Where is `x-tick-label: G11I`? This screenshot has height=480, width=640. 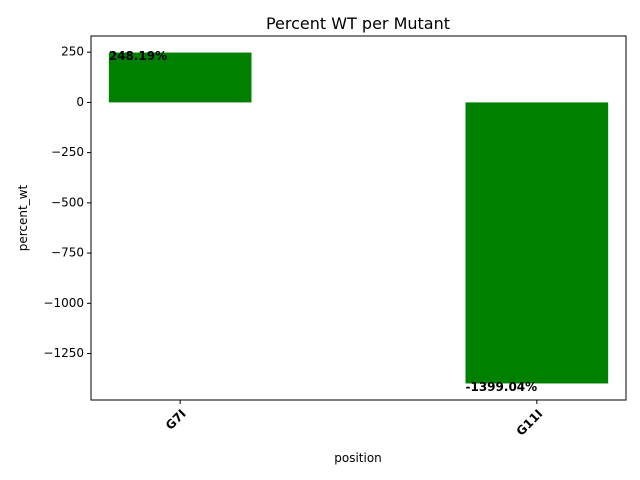
x-tick-label: G11I is located at coordinates (530, 423).